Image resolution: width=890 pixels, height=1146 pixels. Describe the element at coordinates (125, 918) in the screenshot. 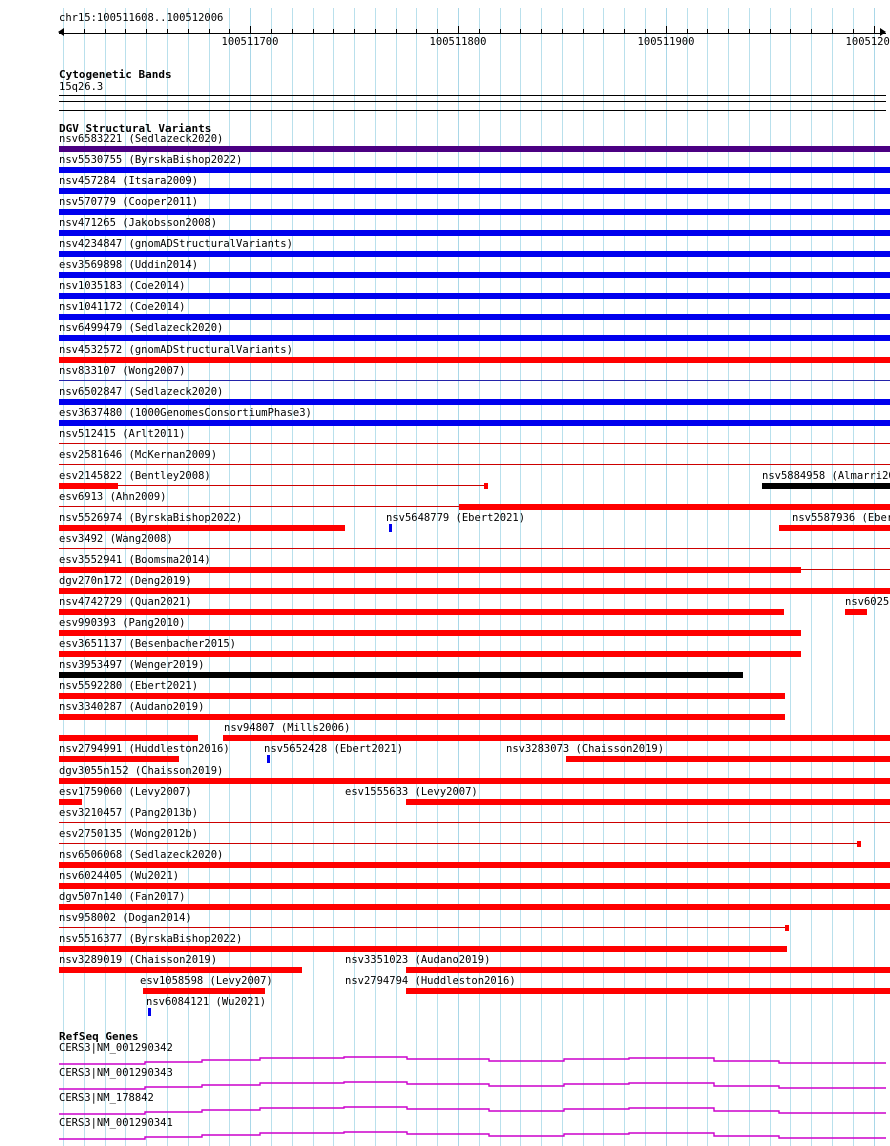

I see `variant-label: nsv958002 (Dogan2014)` at that location.